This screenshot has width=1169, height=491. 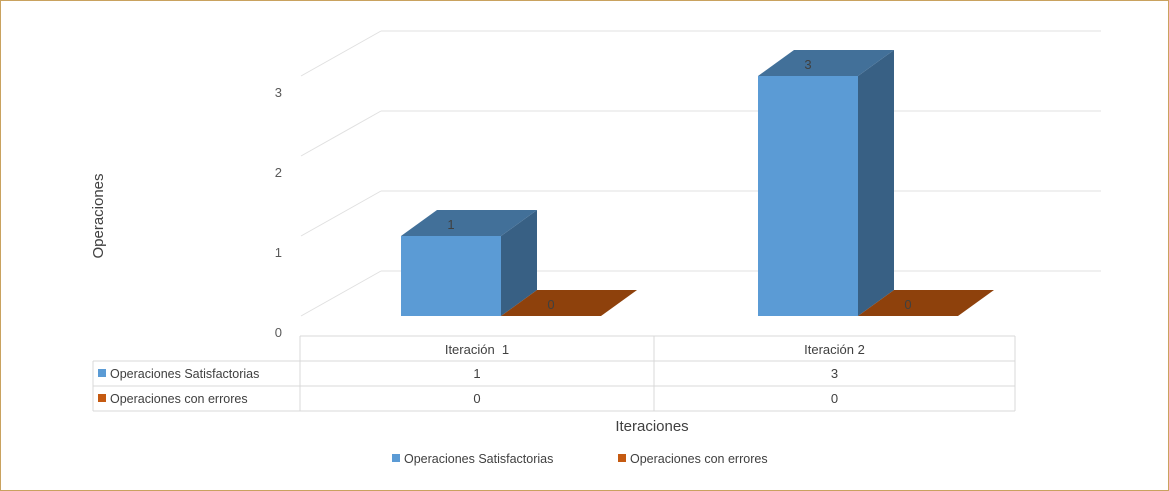 I want to click on legend-swatch-errores, so click(x=622, y=458).